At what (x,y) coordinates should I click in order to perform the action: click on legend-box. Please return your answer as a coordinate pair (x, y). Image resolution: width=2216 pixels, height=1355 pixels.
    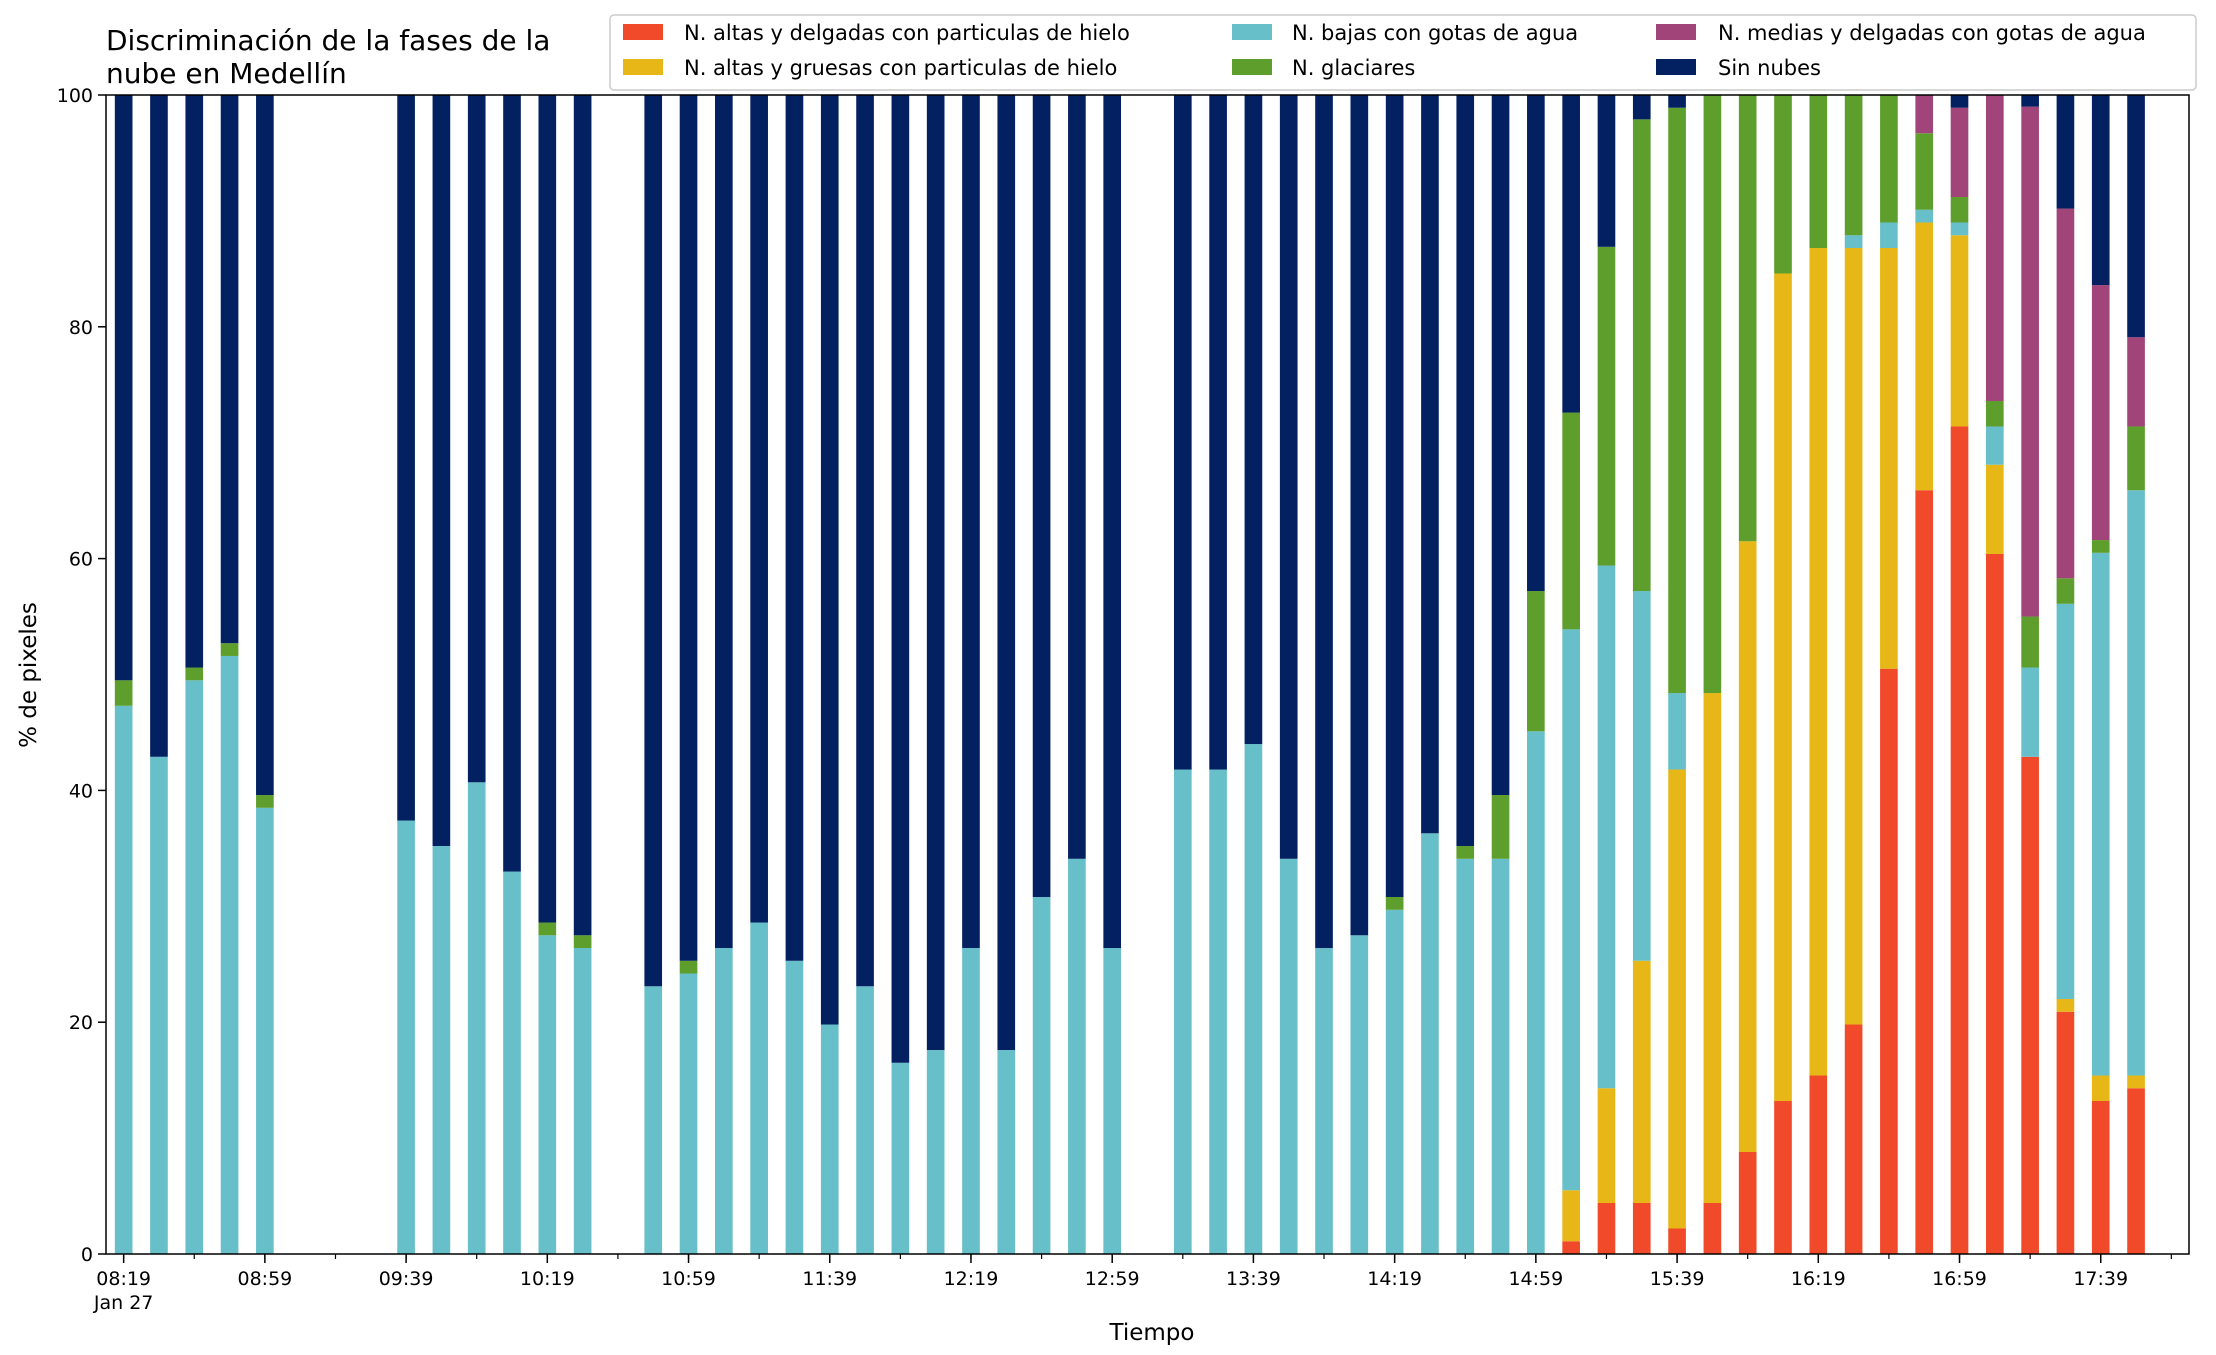
    Looking at the image, I should click on (1403, 52).